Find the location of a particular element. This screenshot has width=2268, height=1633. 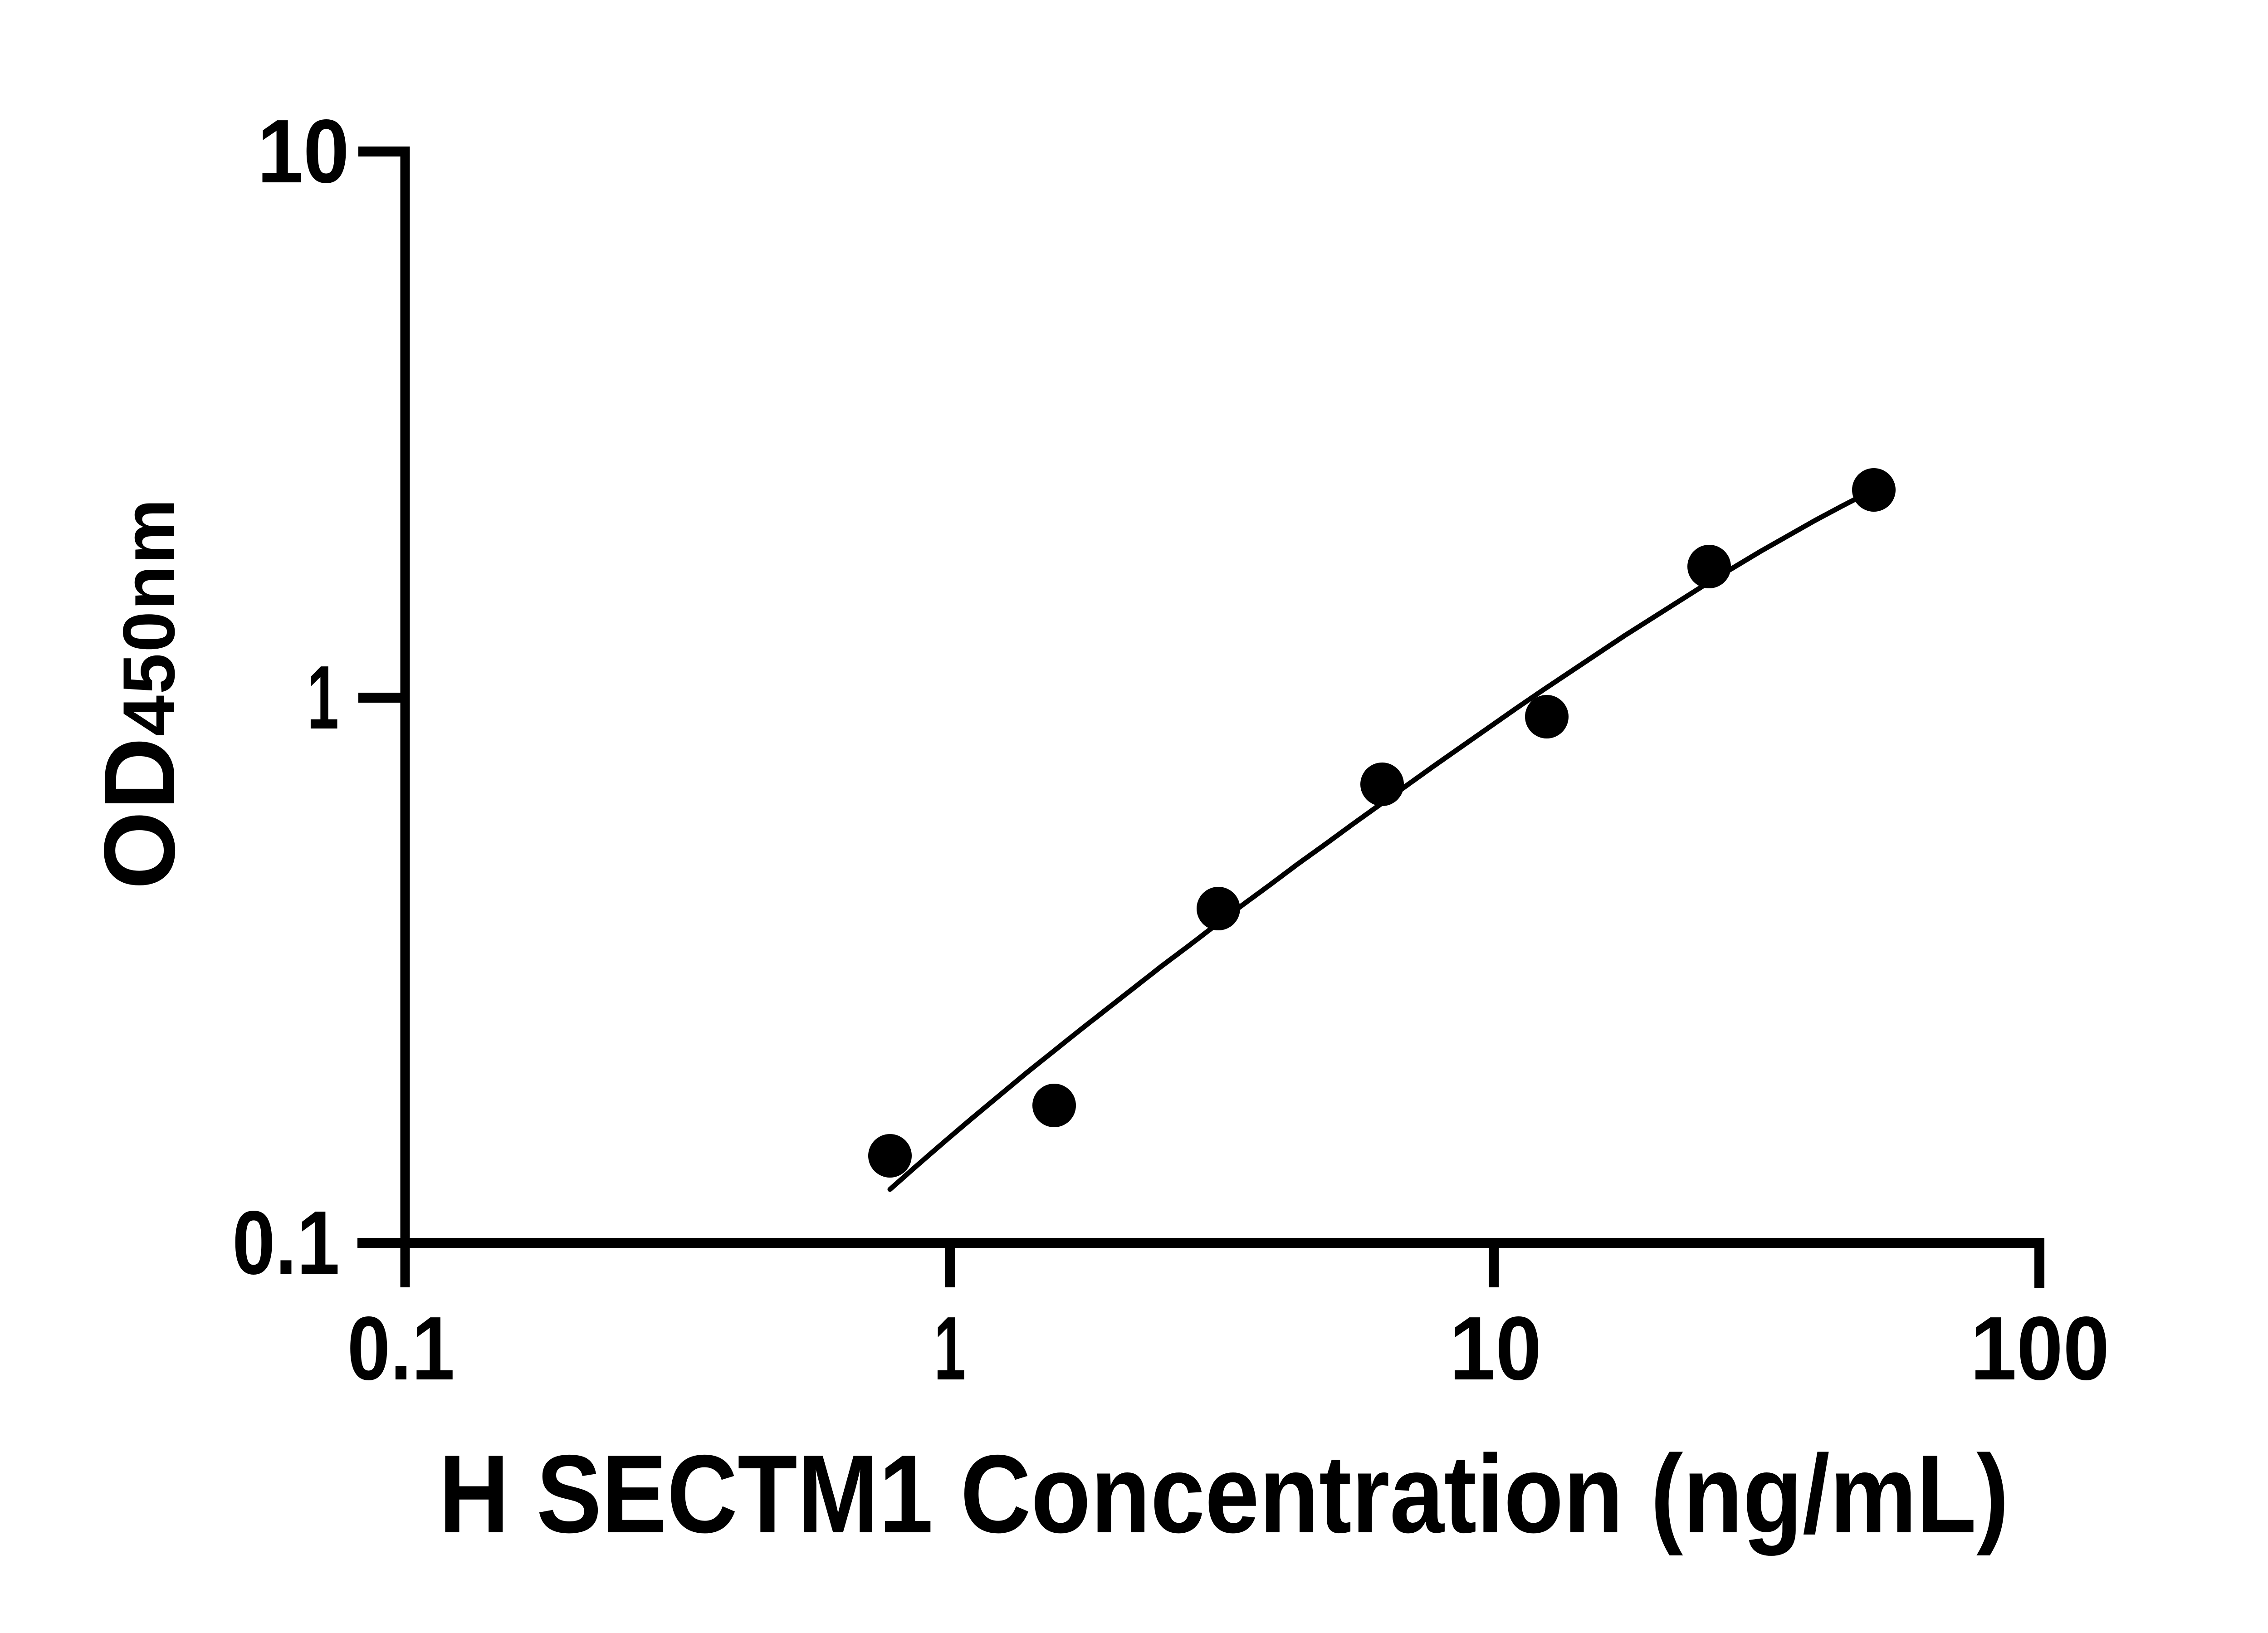

svg-text: 100 is located at coordinates (2040, 1348).